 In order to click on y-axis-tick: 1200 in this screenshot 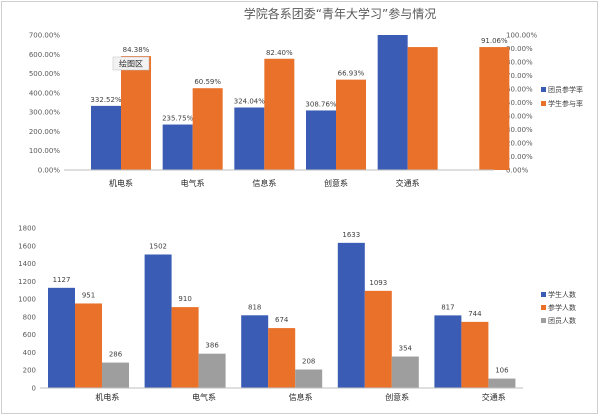, I will do `click(27, 282)`.